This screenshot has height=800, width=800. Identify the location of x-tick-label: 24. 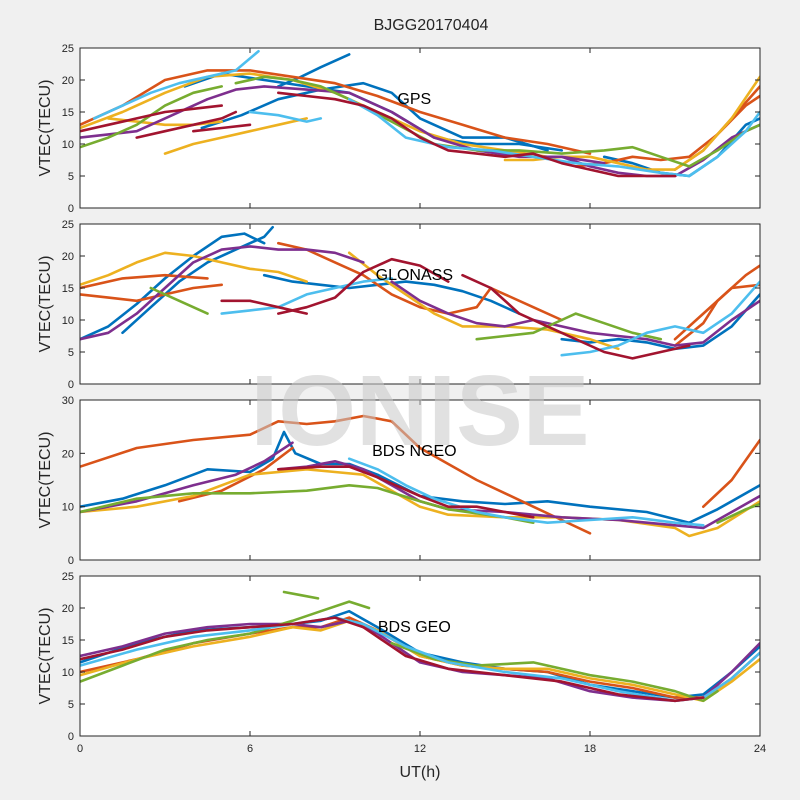
(760, 749).